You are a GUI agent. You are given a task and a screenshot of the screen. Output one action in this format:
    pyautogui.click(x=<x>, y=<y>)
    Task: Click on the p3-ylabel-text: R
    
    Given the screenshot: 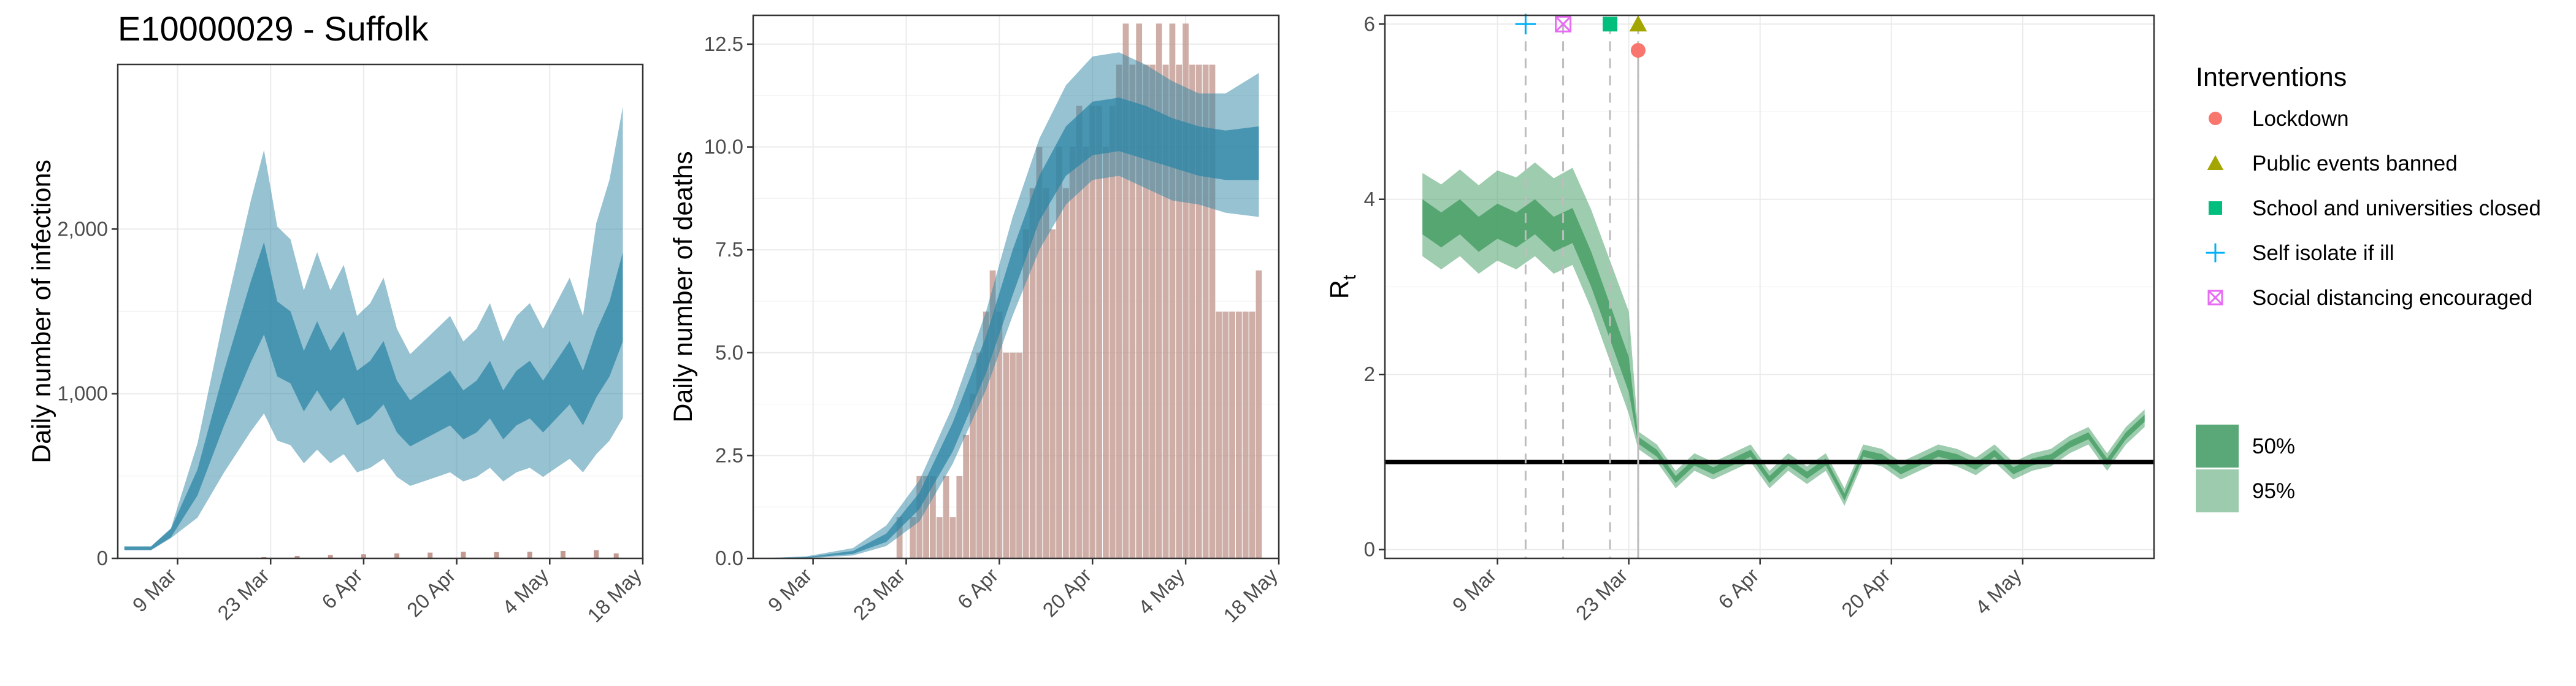 What is the action you would take?
    pyautogui.click(x=1339, y=289)
    